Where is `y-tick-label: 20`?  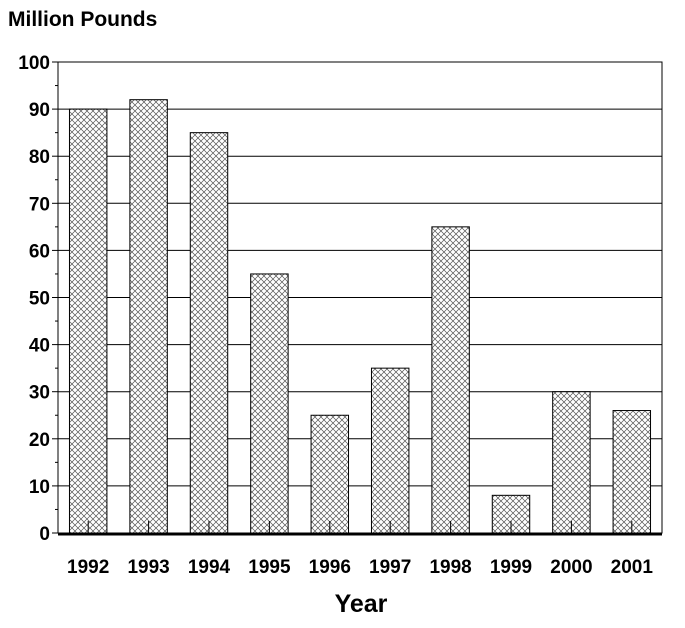 y-tick-label: 20 is located at coordinates (39, 440).